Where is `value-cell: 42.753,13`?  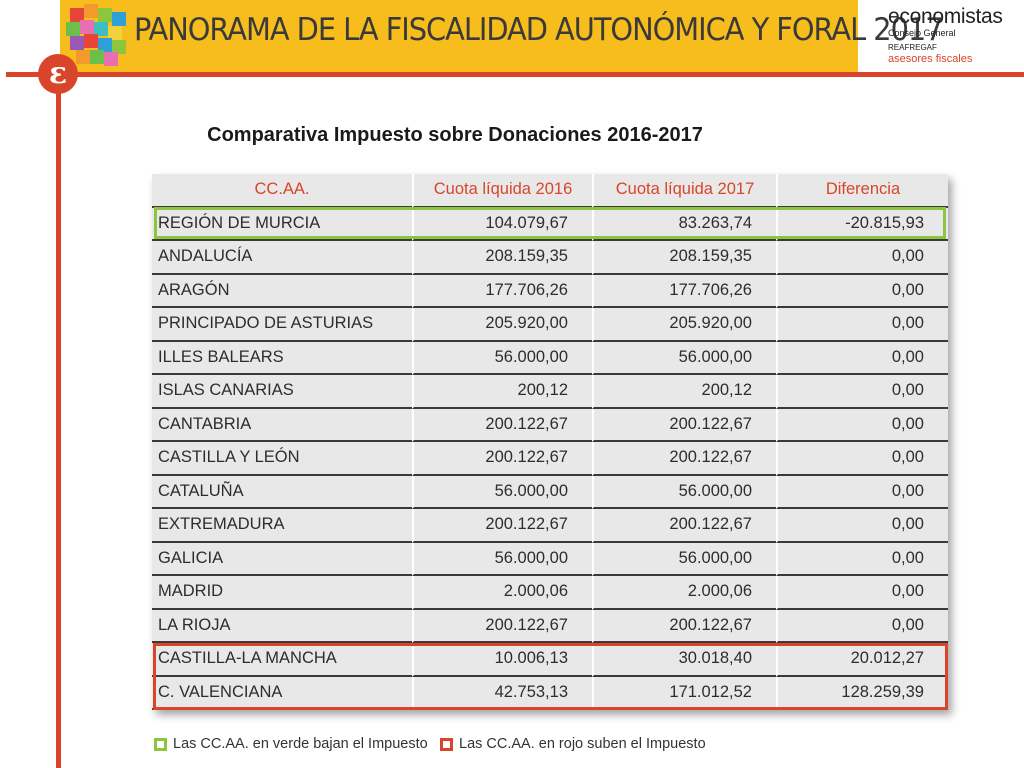 value-cell: 42.753,13 is located at coordinates (502, 693).